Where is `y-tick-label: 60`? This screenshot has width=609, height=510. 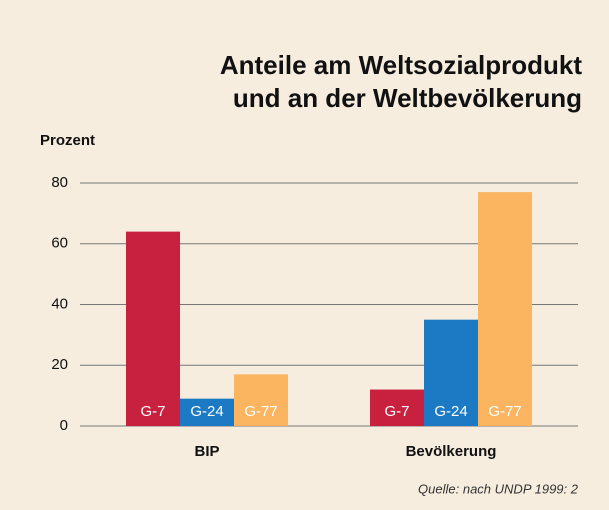
y-tick-label: 60 is located at coordinates (59, 243).